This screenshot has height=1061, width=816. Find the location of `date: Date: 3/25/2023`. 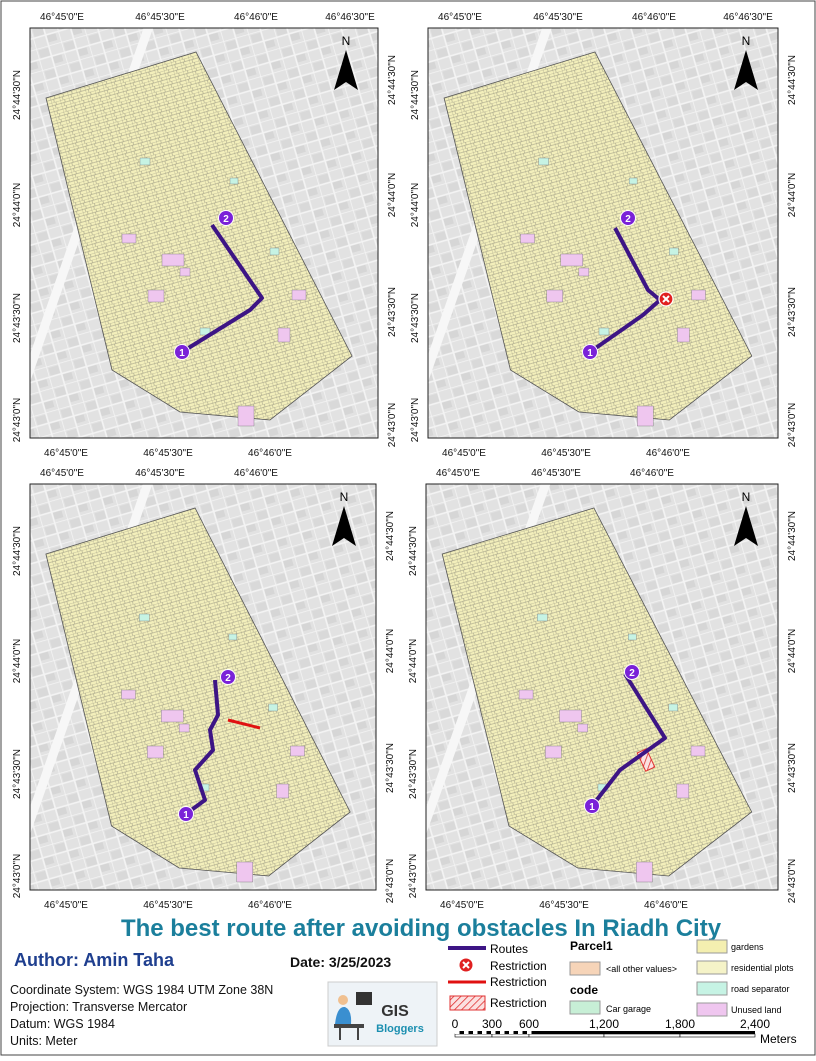

date: Date: 3/25/2023 is located at coordinates (340, 962).